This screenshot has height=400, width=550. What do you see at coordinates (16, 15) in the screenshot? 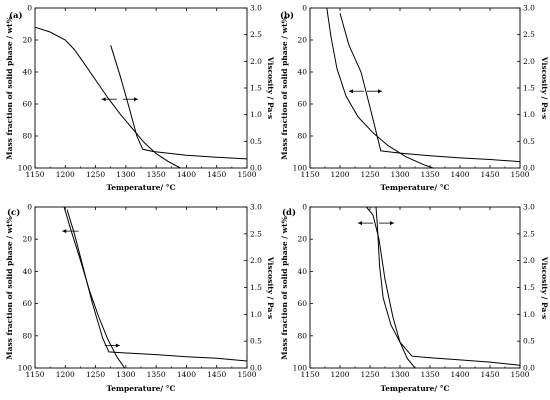
I see `panel-label: (a)` at bounding box center [16, 15].